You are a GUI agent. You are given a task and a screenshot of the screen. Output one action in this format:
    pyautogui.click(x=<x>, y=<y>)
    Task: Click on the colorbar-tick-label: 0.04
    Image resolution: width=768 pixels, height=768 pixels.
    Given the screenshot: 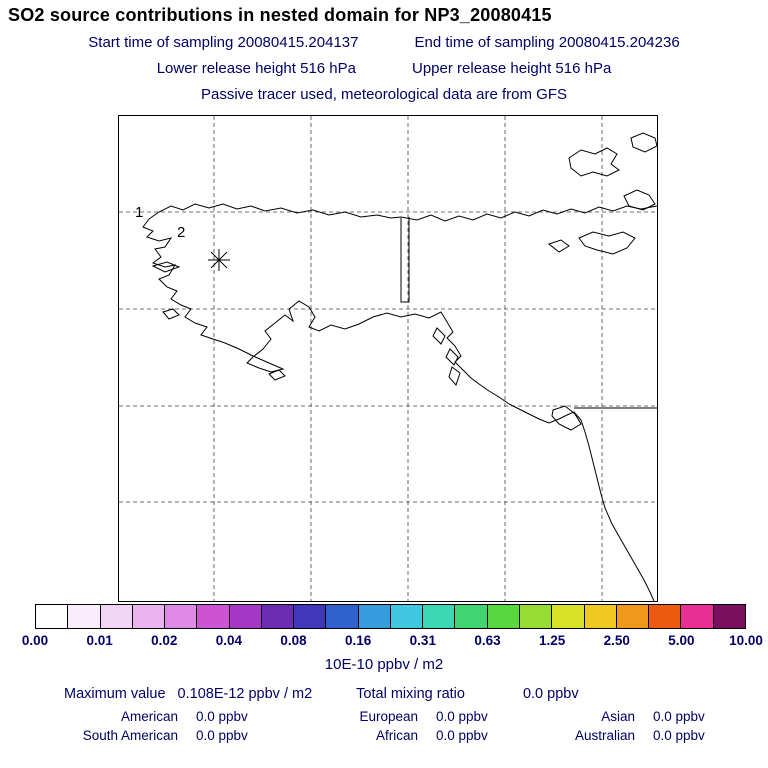 What is the action you would take?
    pyautogui.click(x=229, y=640)
    